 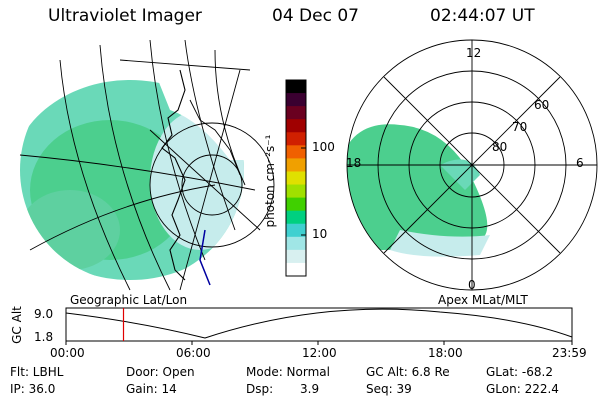 What do you see at coordinates (354, 163) in the screenshot?
I see `mlt-label-18: 18` at bounding box center [354, 163].